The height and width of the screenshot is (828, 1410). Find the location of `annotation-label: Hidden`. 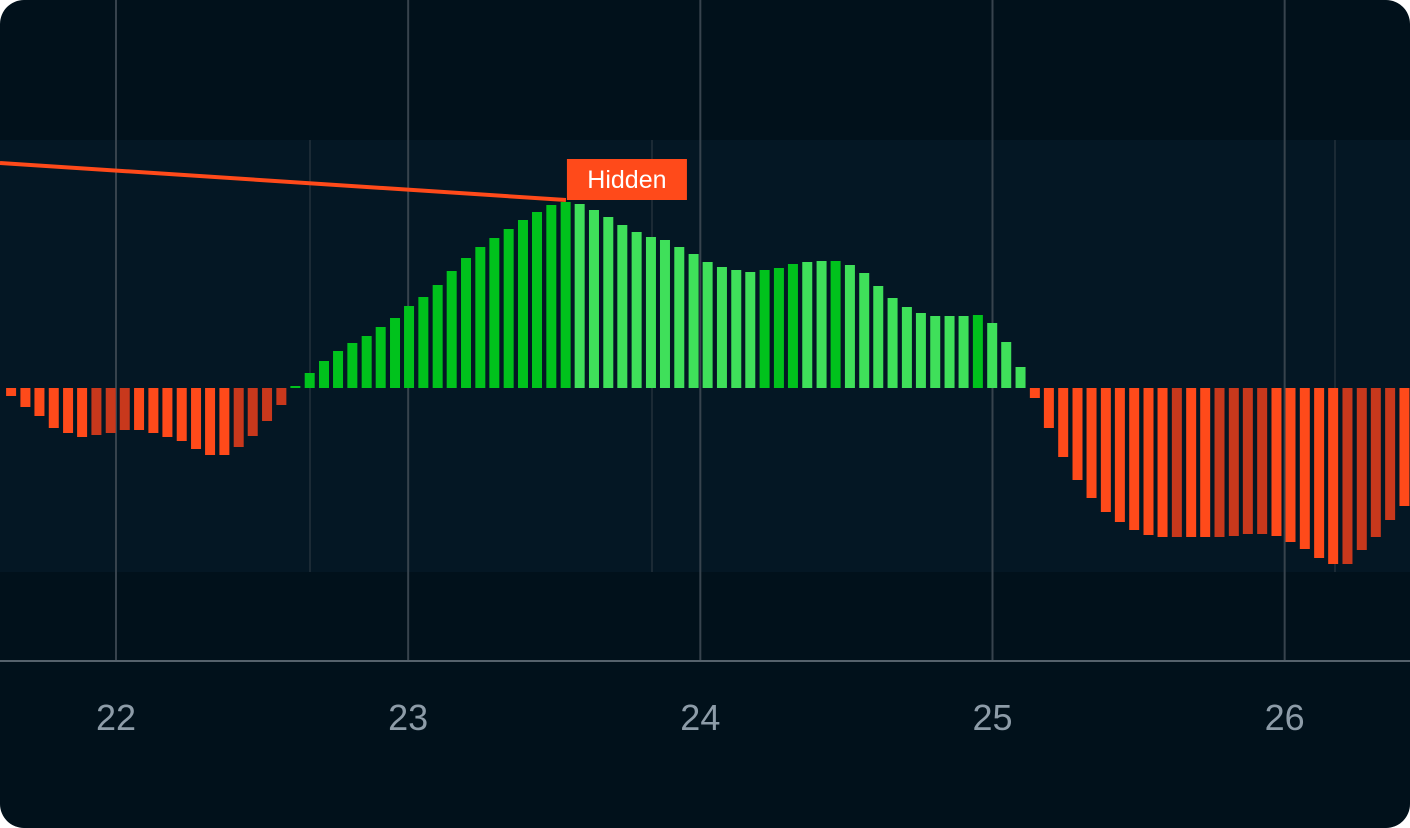

annotation-label: Hidden is located at coordinates (626, 180).